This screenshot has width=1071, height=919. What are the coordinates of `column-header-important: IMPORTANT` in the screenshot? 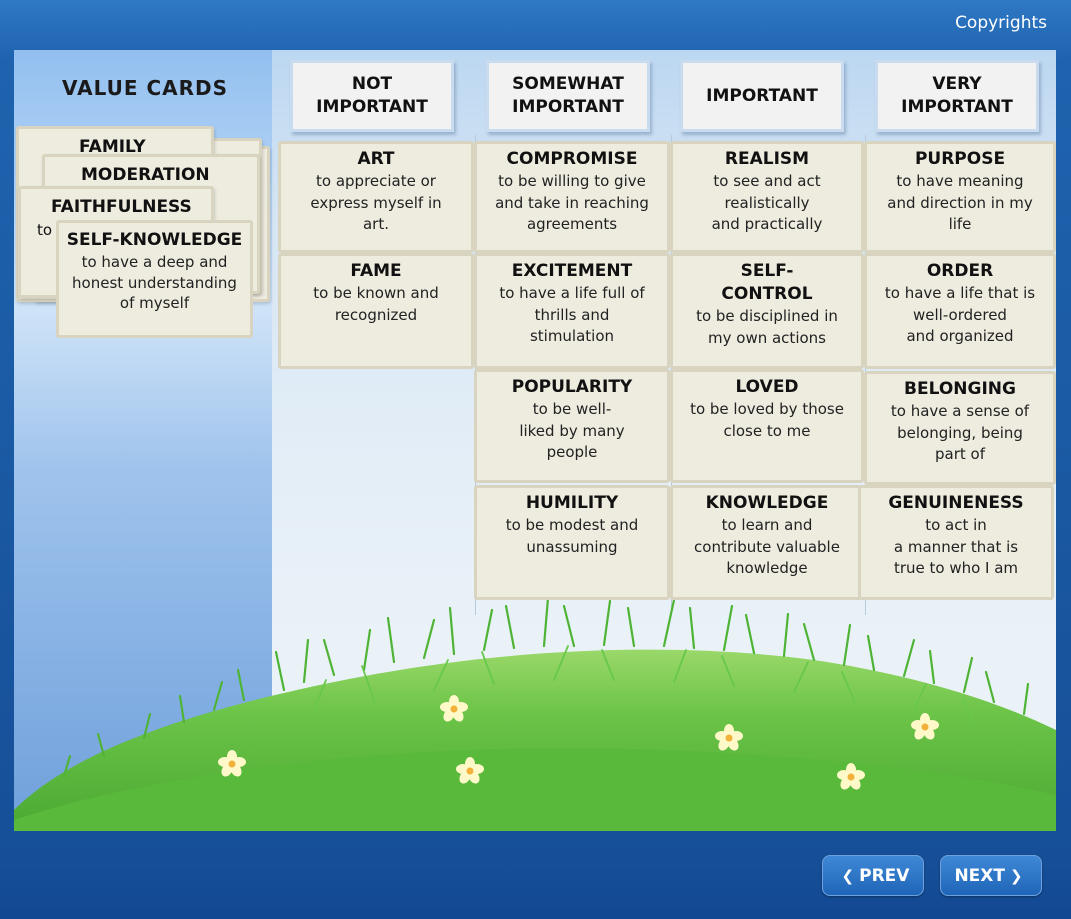 It's located at (762, 96).